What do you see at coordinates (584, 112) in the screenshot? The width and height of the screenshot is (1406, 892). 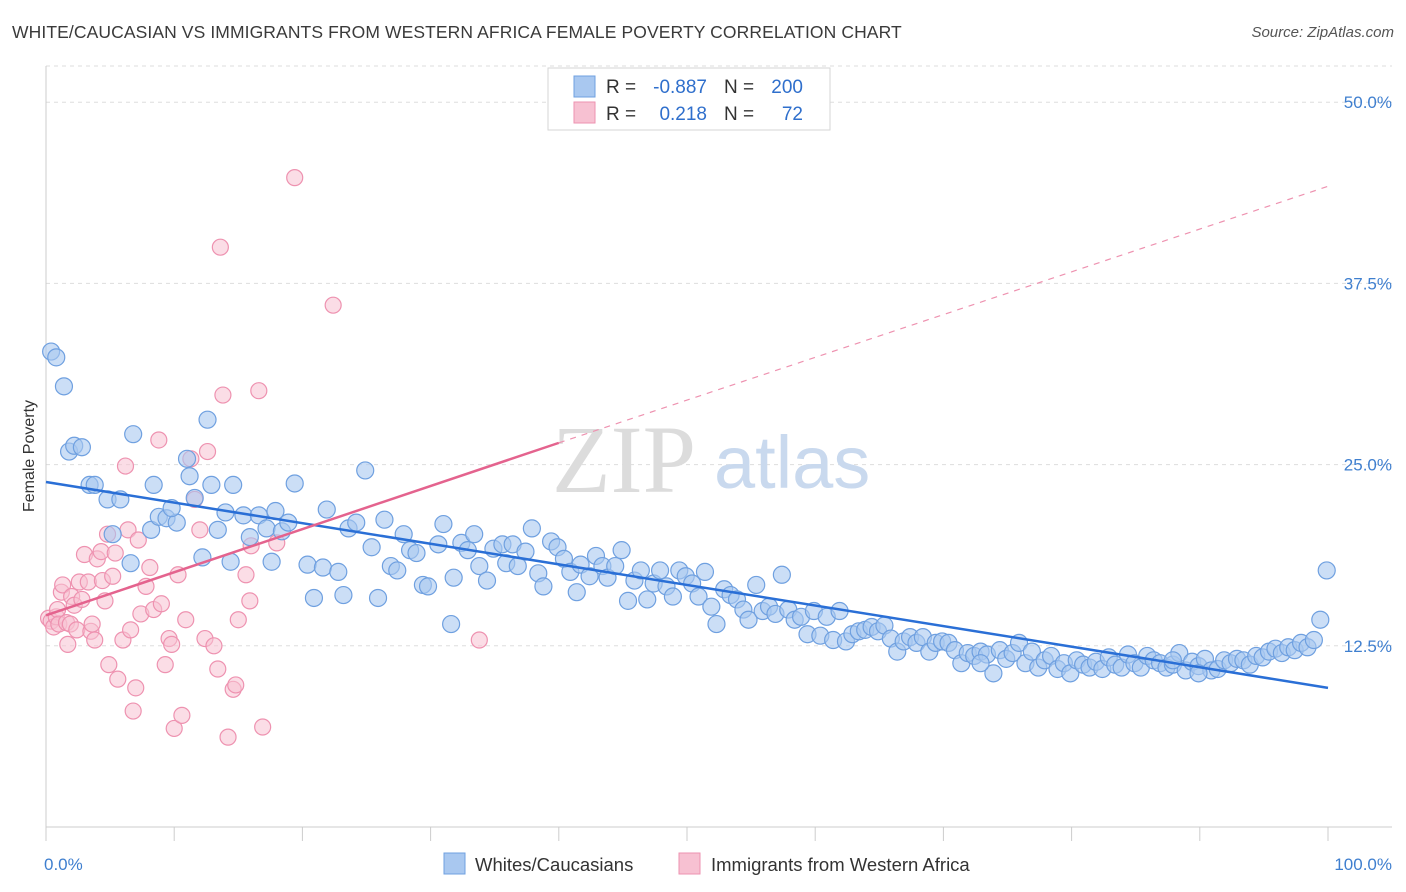 I see `legend-swatch-pink` at bounding box center [584, 112].